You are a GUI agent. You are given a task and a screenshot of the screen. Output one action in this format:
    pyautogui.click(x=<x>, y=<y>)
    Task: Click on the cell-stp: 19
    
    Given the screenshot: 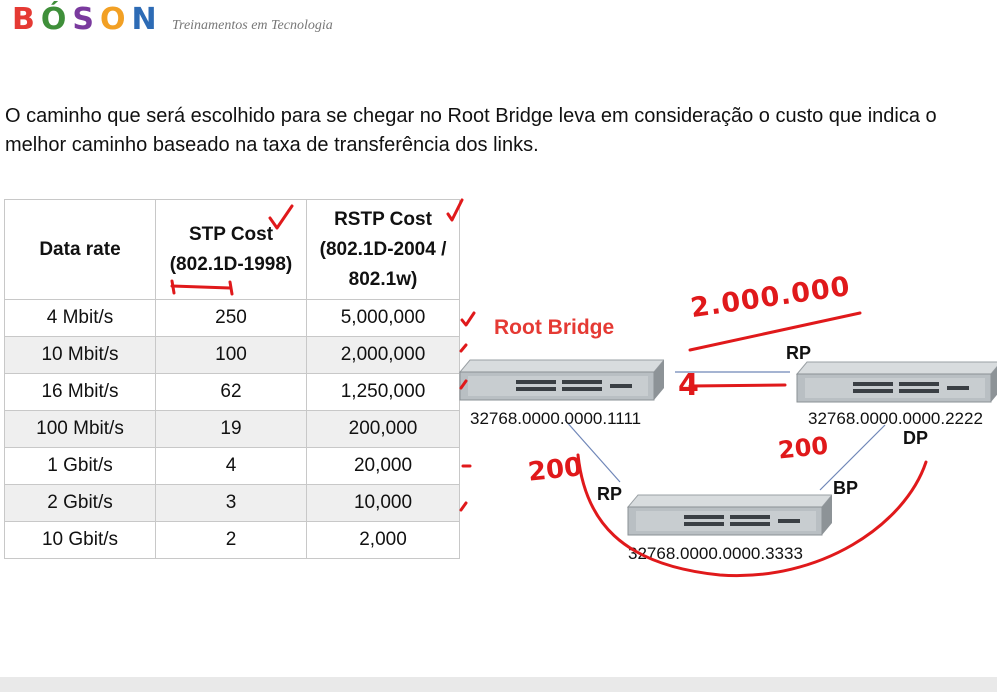 What is the action you would take?
    pyautogui.click(x=231, y=429)
    